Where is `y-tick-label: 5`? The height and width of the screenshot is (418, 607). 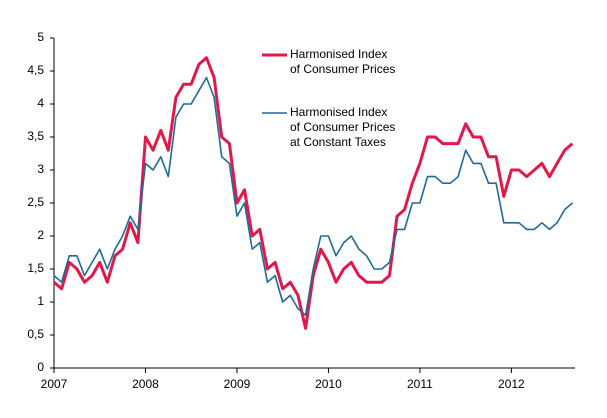 y-tick-label: 5 is located at coordinates (40, 37).